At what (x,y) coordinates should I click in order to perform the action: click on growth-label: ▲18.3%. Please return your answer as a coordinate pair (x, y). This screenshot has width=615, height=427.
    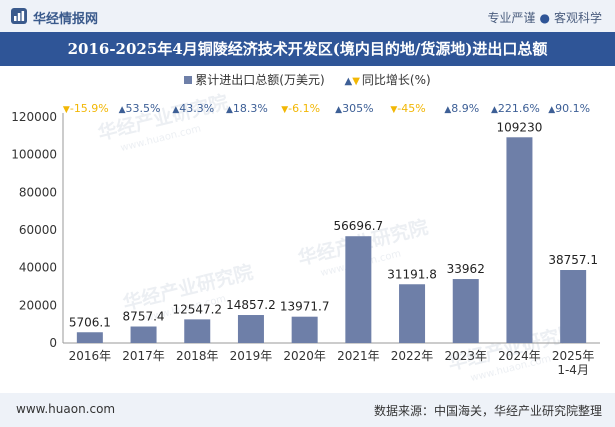
    Looking at the image, I should click on (247, 108).